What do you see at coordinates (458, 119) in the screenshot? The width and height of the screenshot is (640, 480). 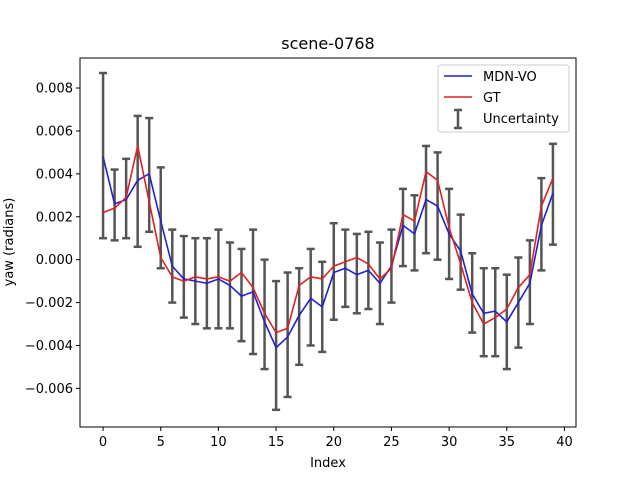 I see `legend-swatch-uncertainty` at bounding box center [458, 119].